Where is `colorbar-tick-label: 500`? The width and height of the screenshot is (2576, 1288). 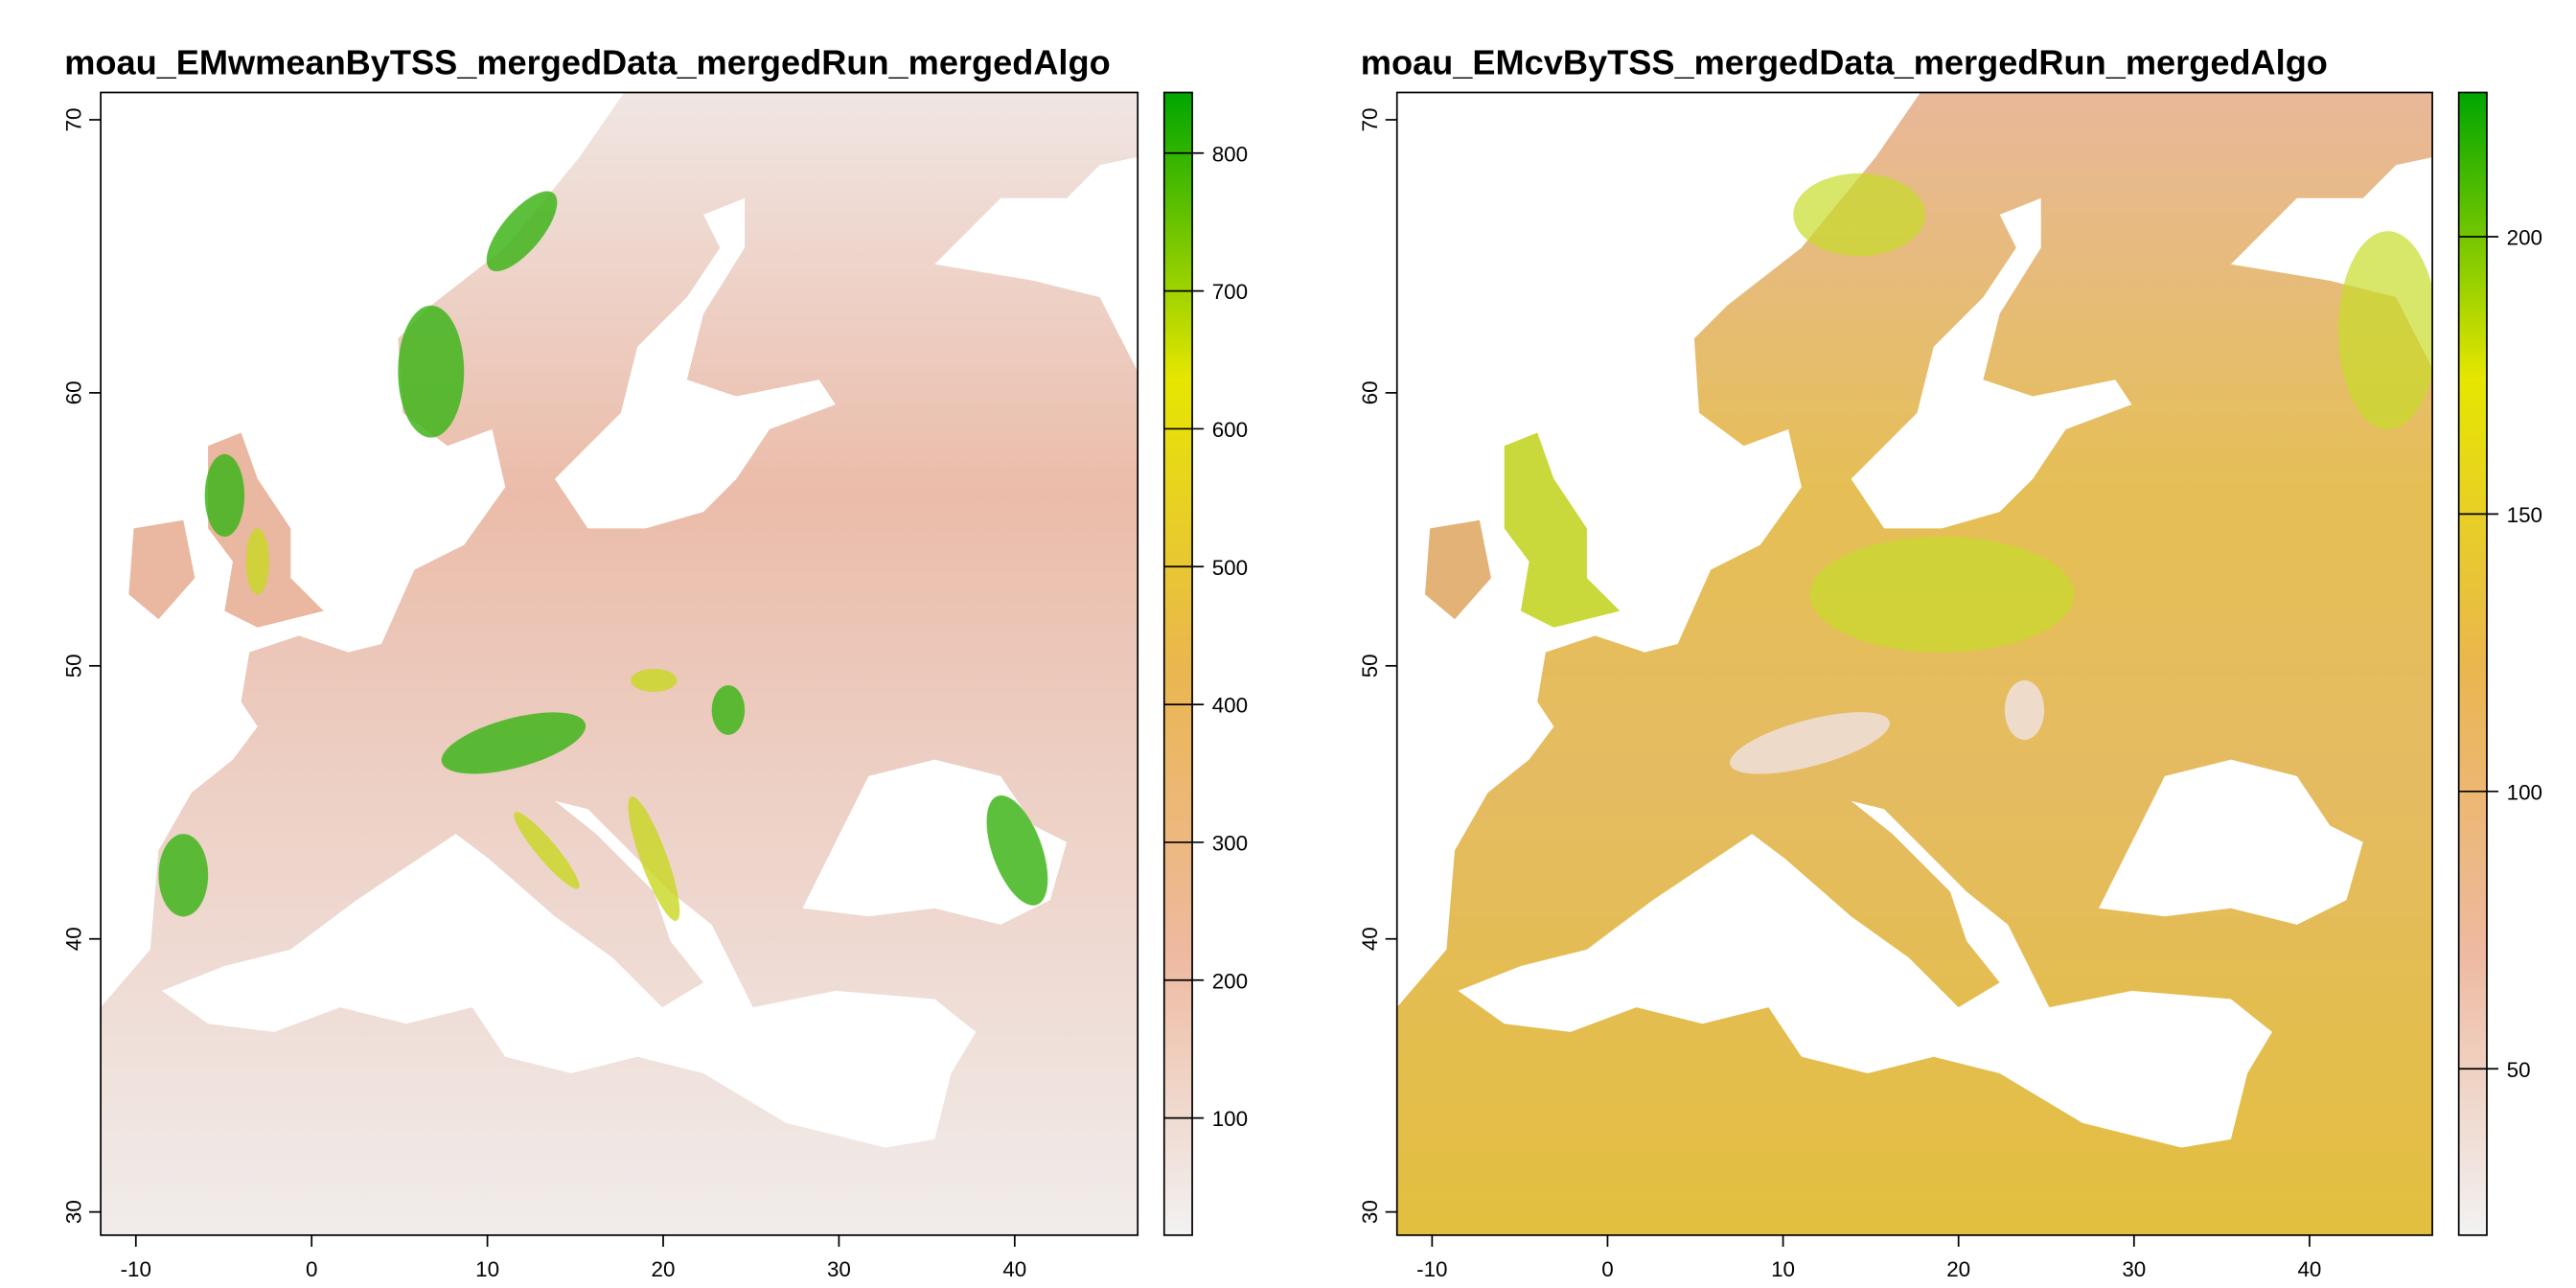 colorbar-tick-label: 500 is located at coordinates (1230, 568).